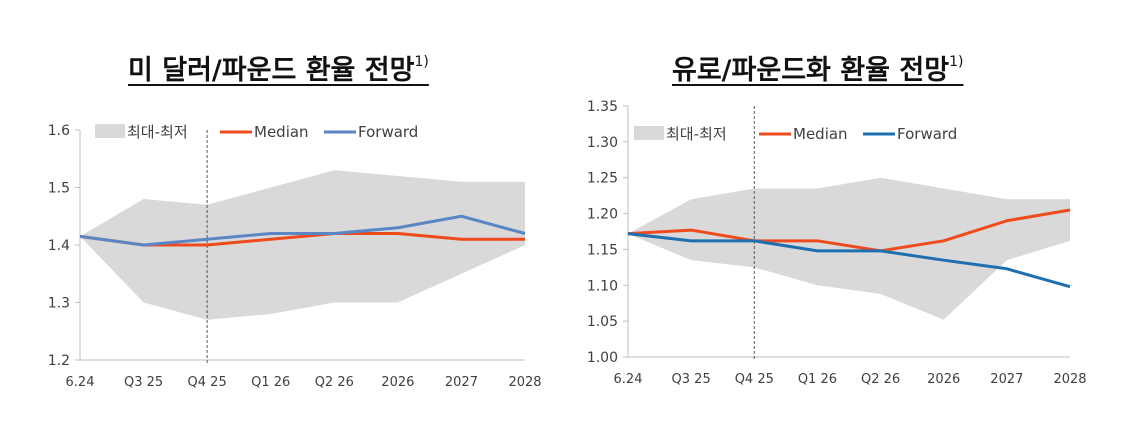 The height and width of the screenshot is (441, 1125). I want to click on left-x-tick-label: Q2 26, so click(334, 382).